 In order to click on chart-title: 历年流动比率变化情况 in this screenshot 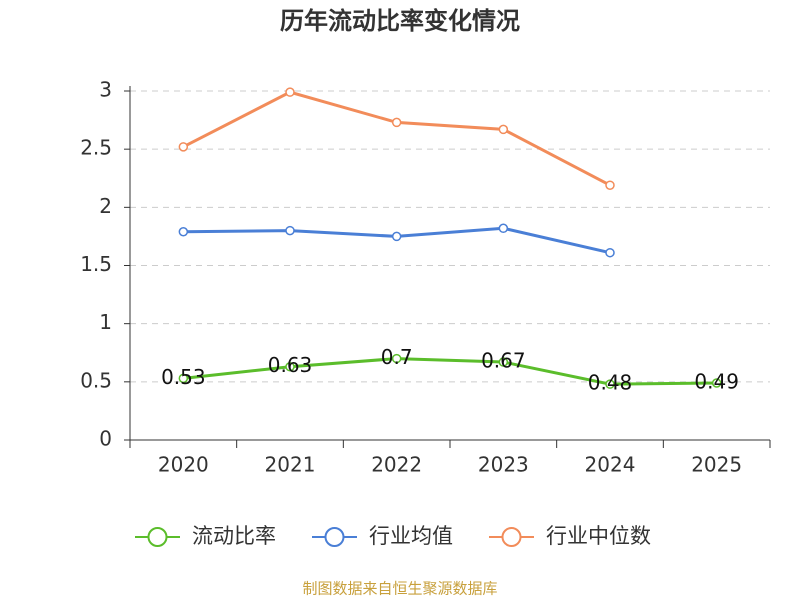, I will do `click(400, 21)`.